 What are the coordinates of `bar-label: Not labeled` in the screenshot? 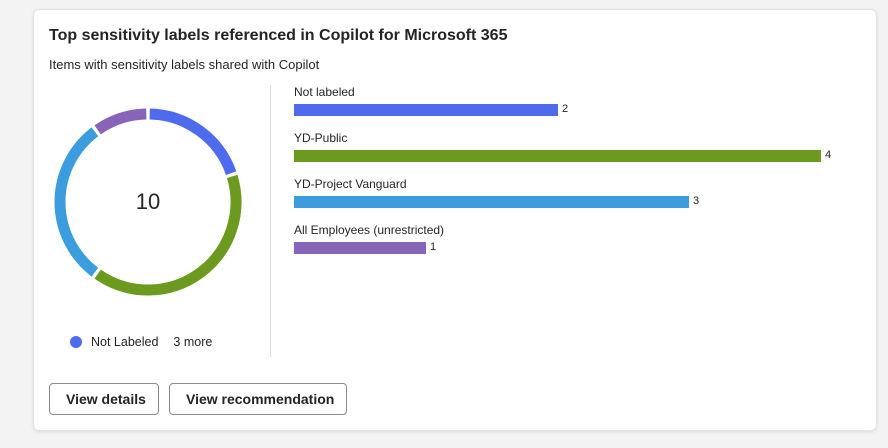 It's located at (324, 92).